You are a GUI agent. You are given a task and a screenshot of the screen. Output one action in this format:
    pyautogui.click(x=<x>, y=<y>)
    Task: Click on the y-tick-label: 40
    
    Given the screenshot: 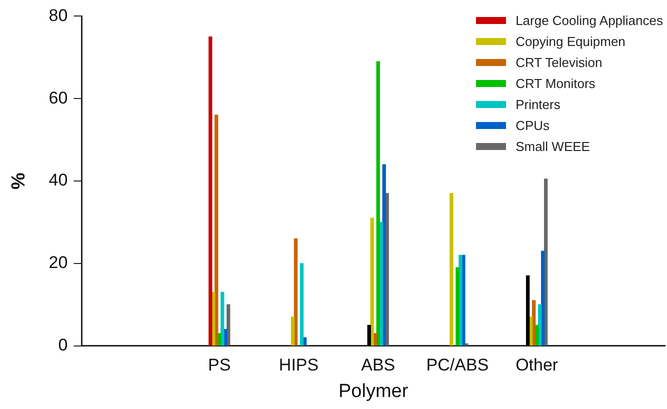 What is the action you would take?
    pyautogui.click(x=58, y=180)
    